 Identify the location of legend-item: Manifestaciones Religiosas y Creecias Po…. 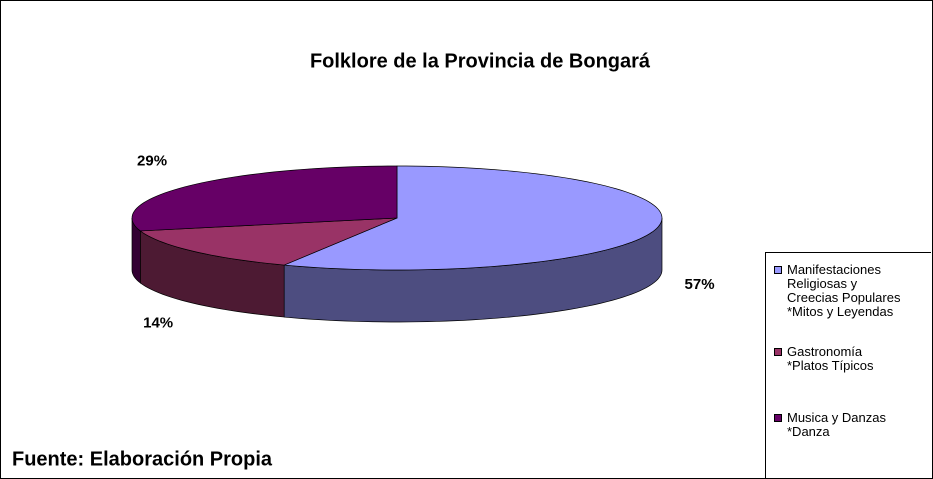
(837, 291).